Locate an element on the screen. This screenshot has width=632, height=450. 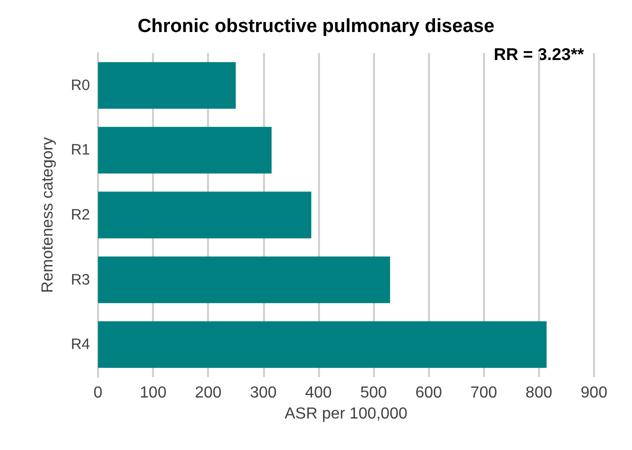
y-tick-label: R1 is located at coordinates (80, 150).